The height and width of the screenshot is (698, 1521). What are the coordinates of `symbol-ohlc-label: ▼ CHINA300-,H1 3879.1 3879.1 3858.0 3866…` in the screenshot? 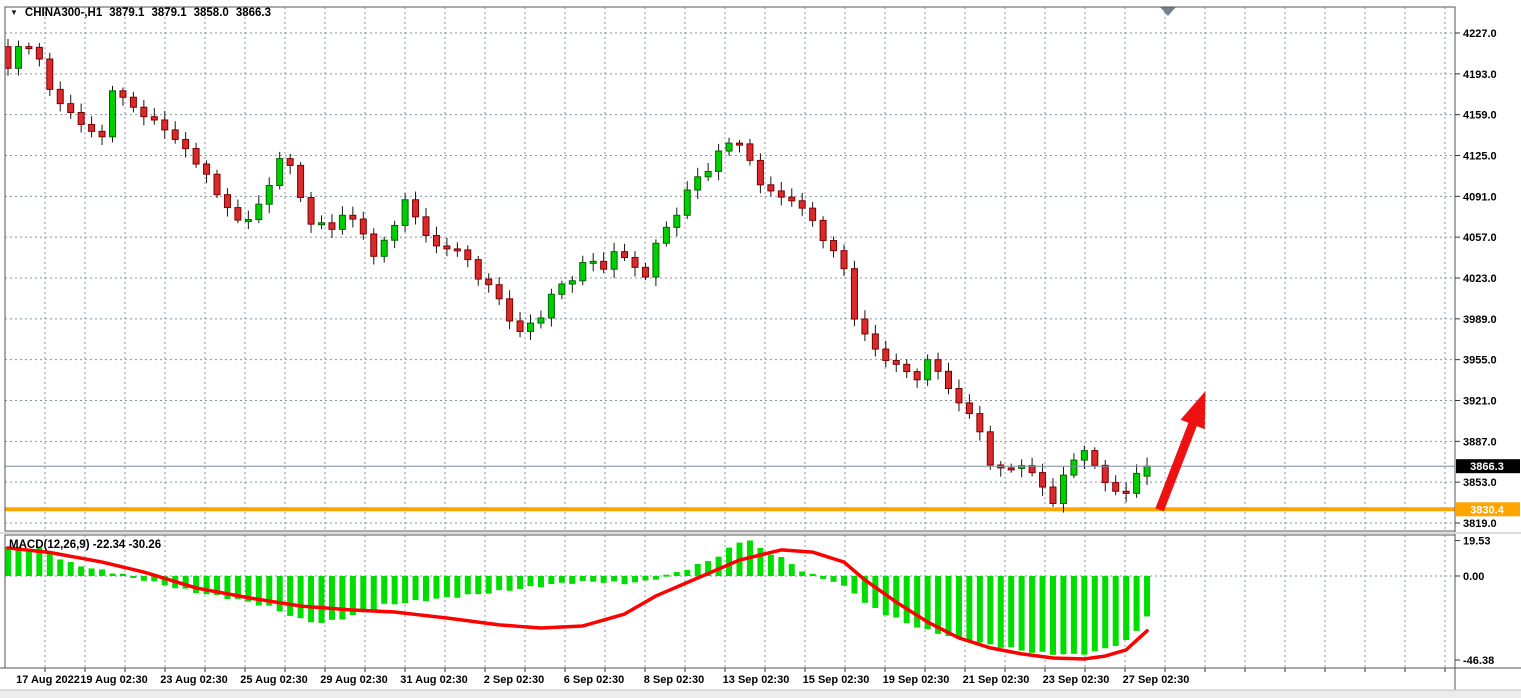 It's located at (140, 13).